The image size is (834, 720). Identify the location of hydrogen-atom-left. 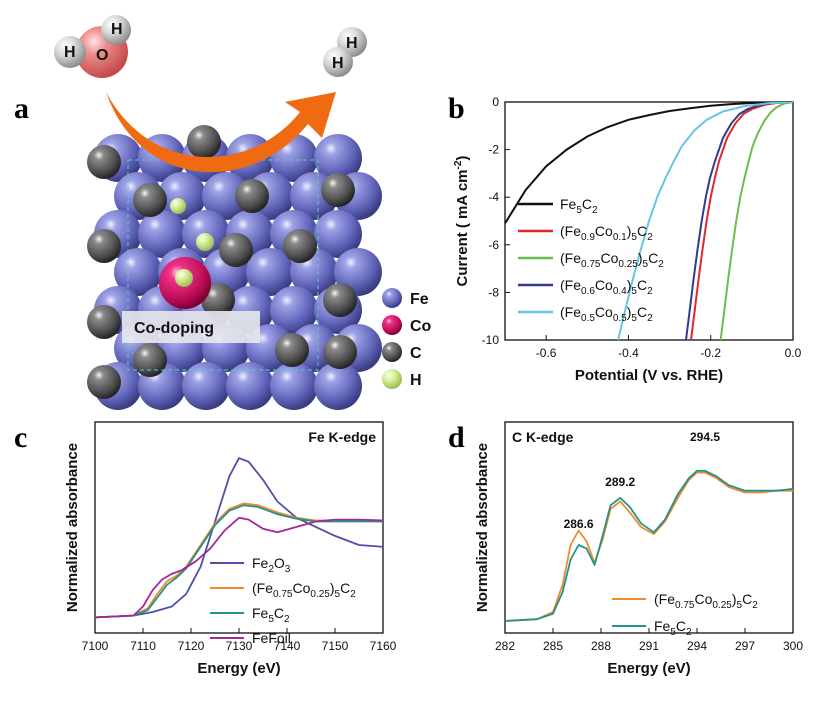
(70, 52).